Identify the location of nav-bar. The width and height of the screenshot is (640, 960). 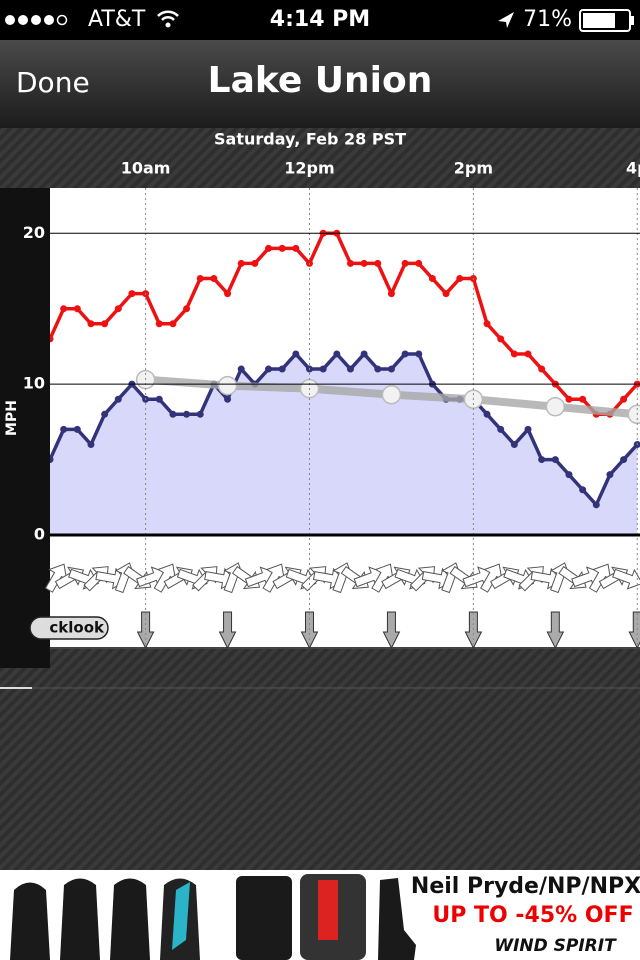
(320, 84).